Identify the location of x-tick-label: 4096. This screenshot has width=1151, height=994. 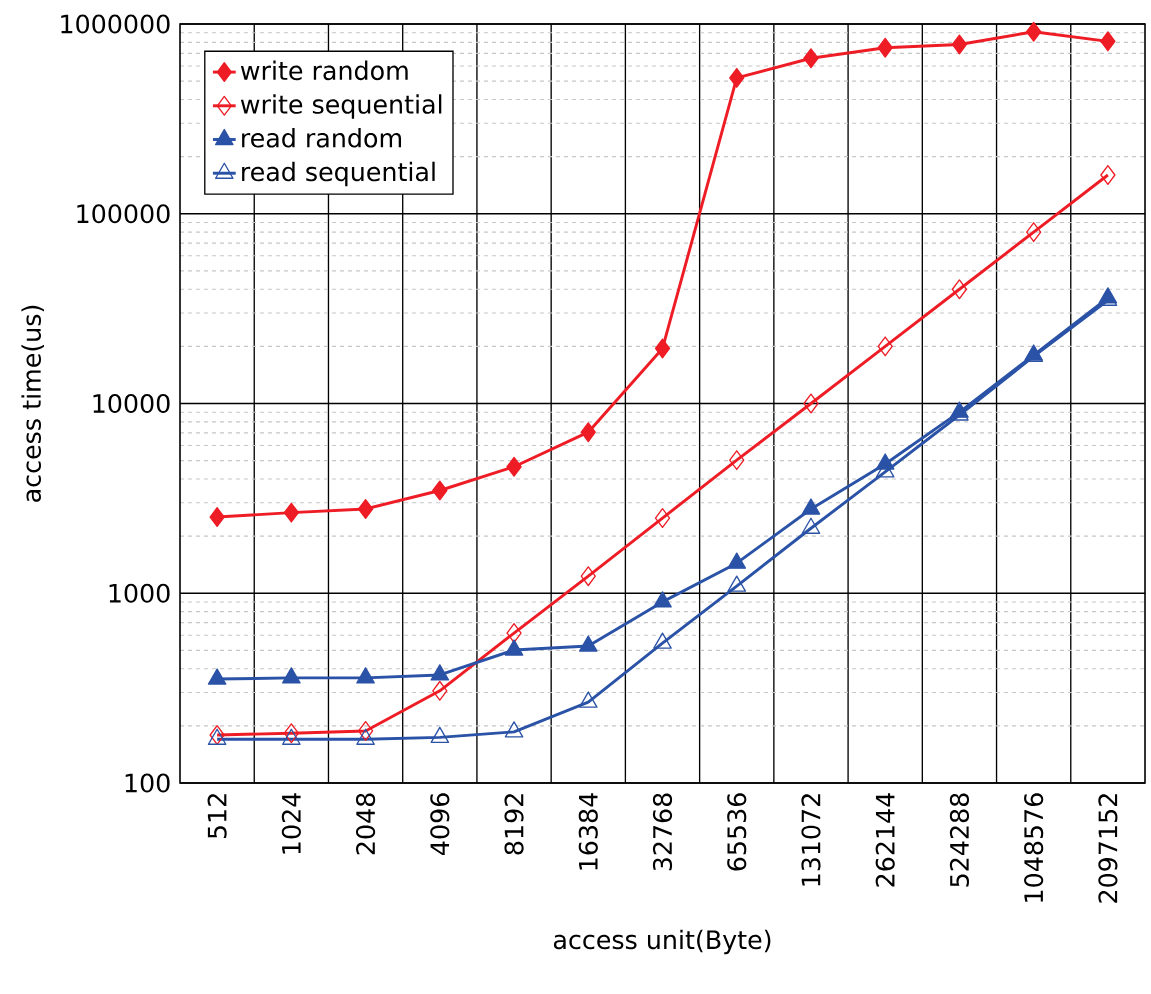
(440, 824).